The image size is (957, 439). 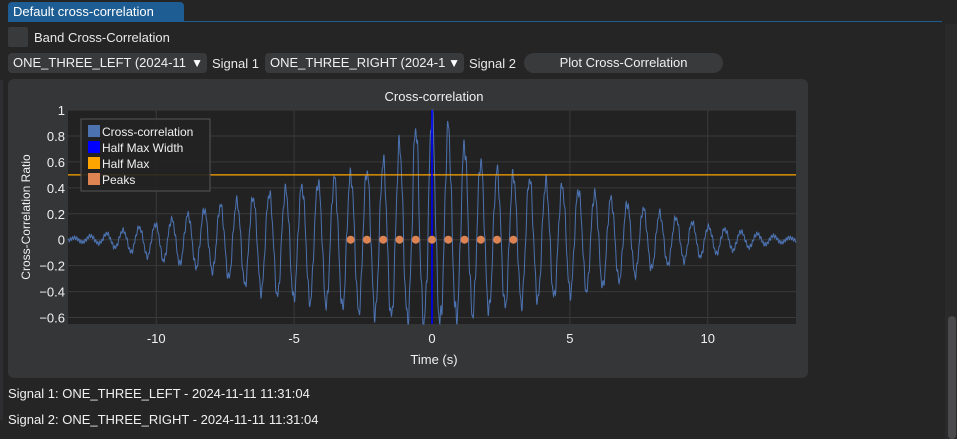 I want to click on y-tick-label: 0.6, so click(x=56, y=162).